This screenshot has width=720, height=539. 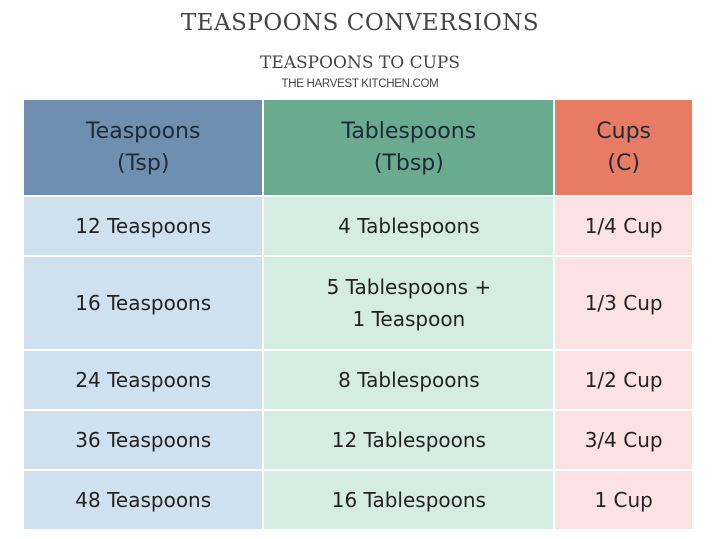 What do you see at coordinates (360, 84) in the screenshot?
I see `source-credit: THE HARVEST KITCHEN.COM` at bounding box center [360, 84].